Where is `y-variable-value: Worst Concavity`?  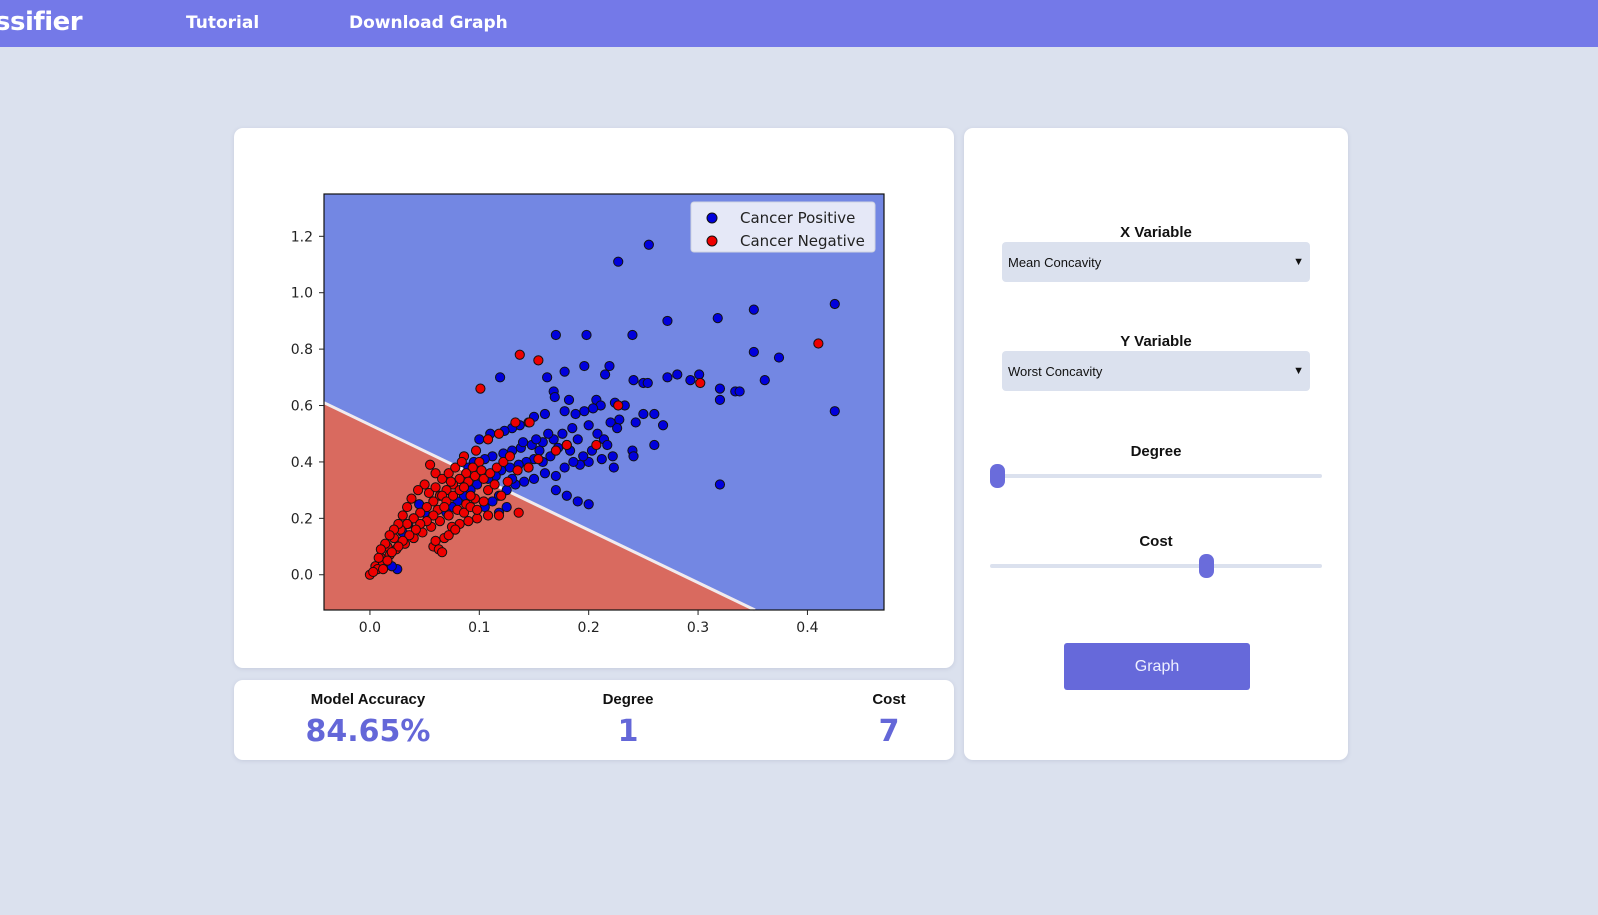
y-variable-value: Worst Concavity is located at coordinates (1055, 371).